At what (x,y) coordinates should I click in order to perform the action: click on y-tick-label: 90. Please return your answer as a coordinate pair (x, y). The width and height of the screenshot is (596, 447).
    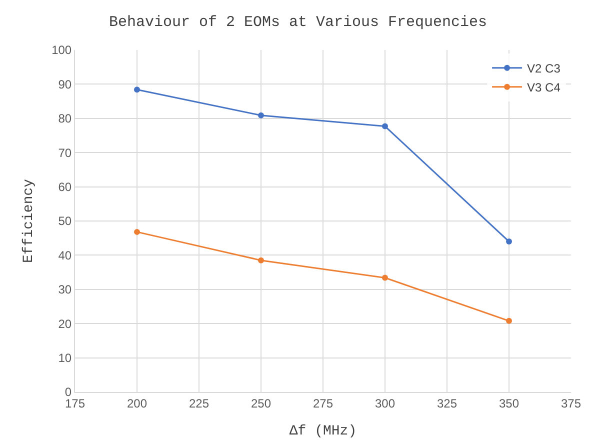
    Looking at the image, I should click on (65, 84).